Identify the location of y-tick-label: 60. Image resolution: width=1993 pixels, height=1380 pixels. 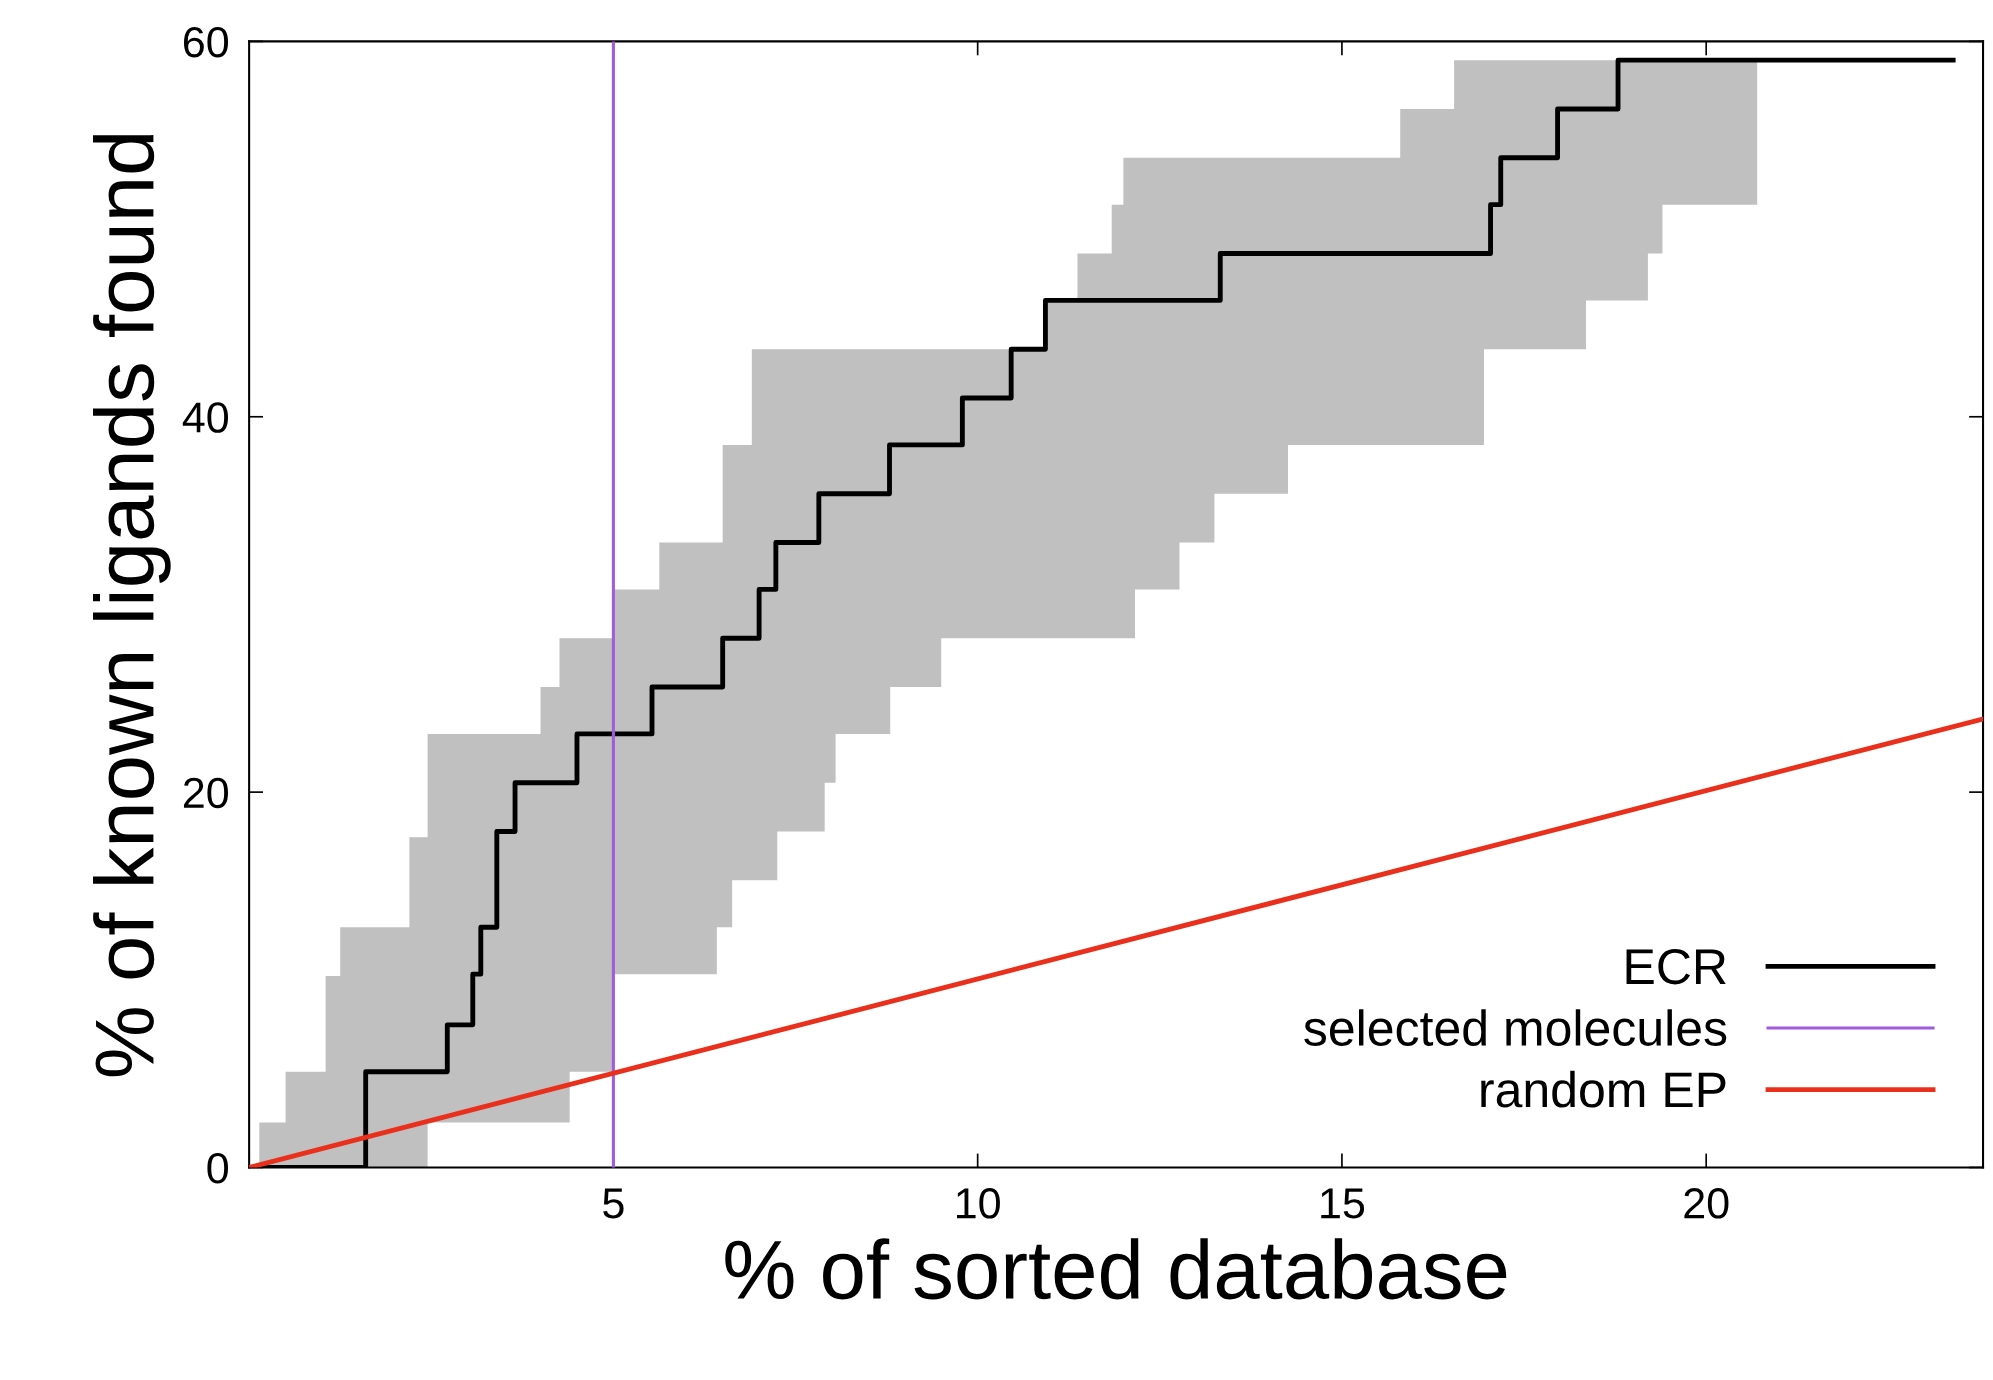
(205, 42).